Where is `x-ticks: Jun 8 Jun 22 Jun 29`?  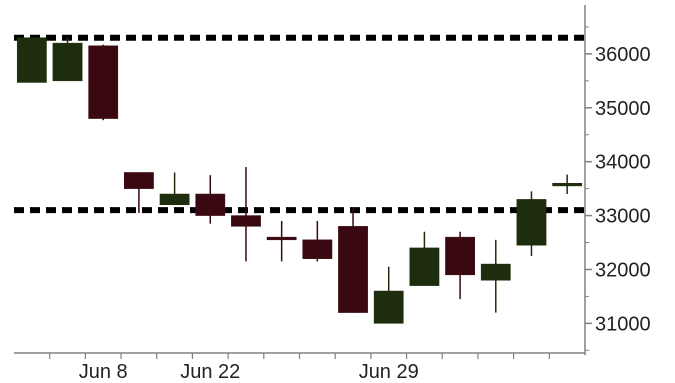
x-ticks: Jun 8 Jun 22 Jun 29 is located at coordinates (299, 368).